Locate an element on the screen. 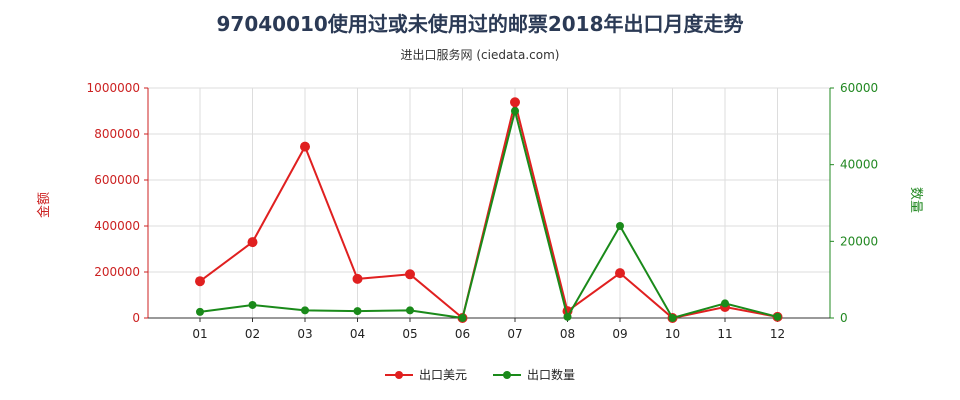  x-tick-label: 07 is located at coordinates (514, 334).